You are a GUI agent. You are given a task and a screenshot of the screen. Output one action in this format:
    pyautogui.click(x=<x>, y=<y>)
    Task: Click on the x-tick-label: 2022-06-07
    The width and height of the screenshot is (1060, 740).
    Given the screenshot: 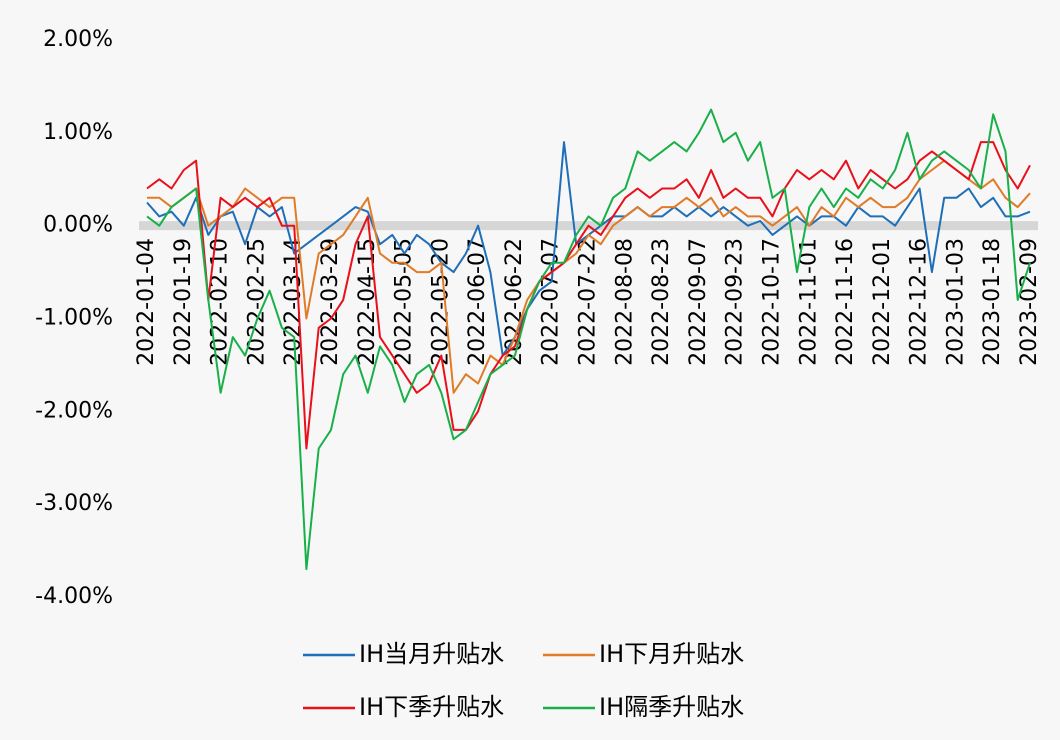 What is the action you would take?
    pyautogui.click(x=477, y=302)
    